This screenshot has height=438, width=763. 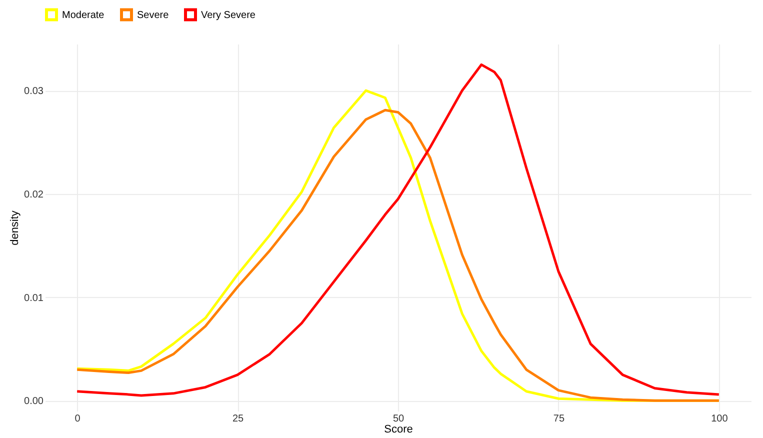 What do you see at coordinates (34, 194) in the screenshot?
I see `y-tick-label: 0.02` at bounding box center [34, 194].